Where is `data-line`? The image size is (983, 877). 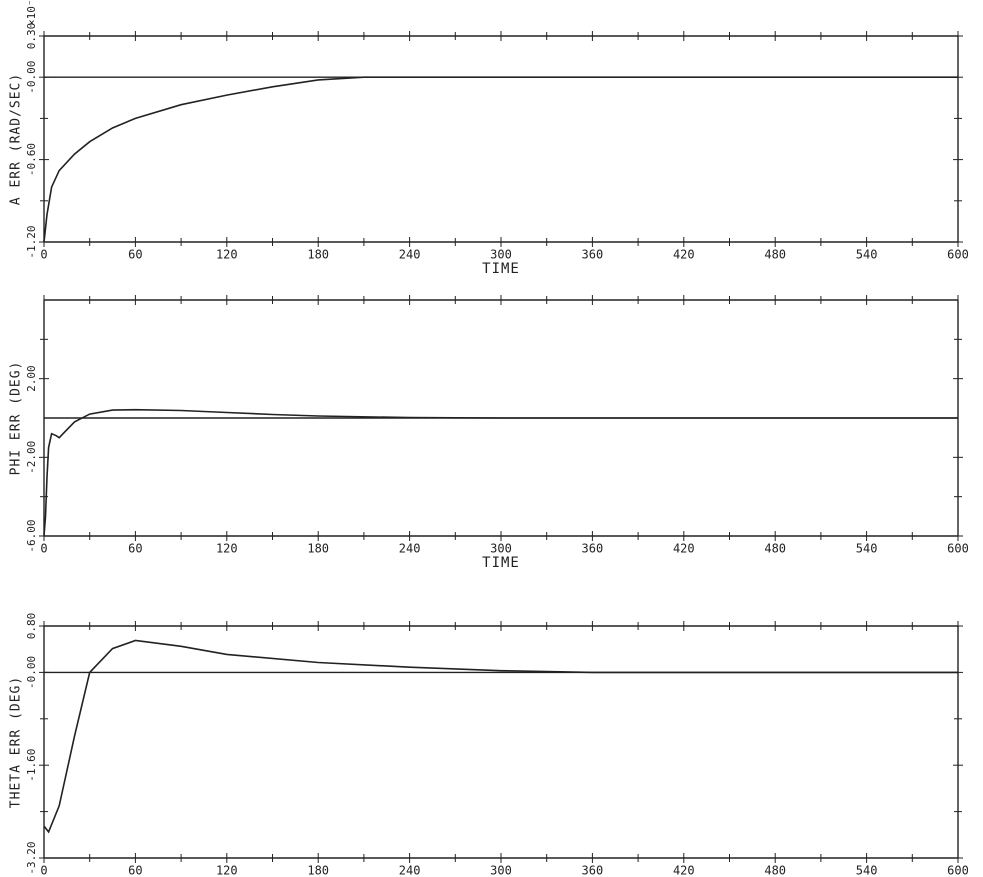
data-line is located at coordinates (500, 472).